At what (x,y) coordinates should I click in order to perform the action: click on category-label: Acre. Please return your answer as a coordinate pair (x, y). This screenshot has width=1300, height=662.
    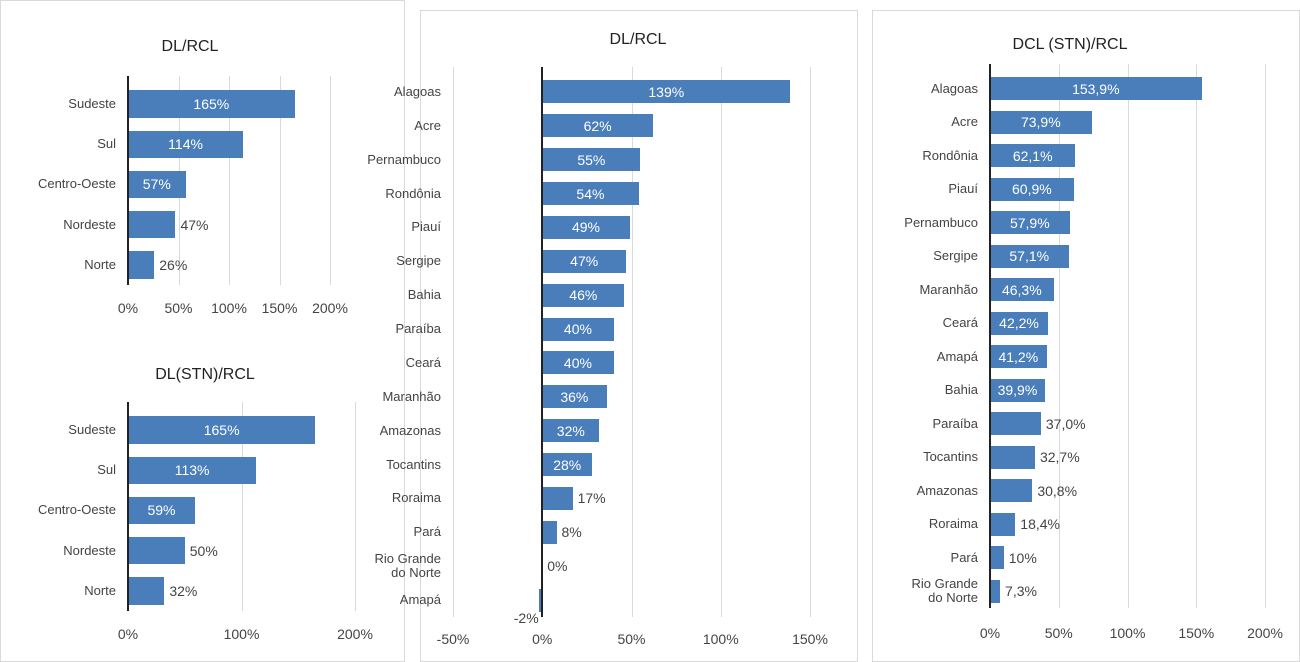
    Looking at the image, I should click on (427, 125).